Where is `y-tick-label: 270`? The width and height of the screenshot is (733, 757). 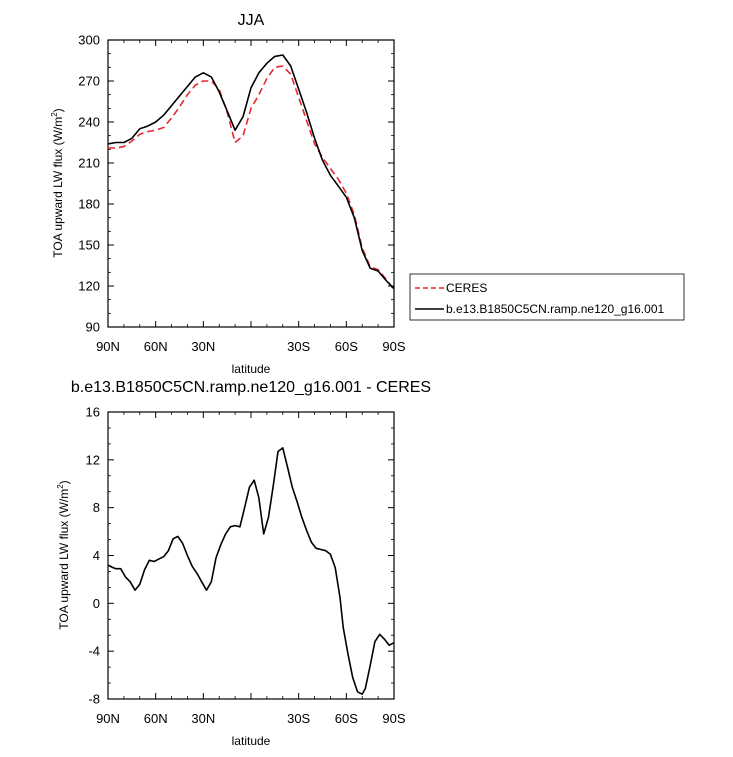 y-tick-label: 270 is located at coordinates (89, 81).